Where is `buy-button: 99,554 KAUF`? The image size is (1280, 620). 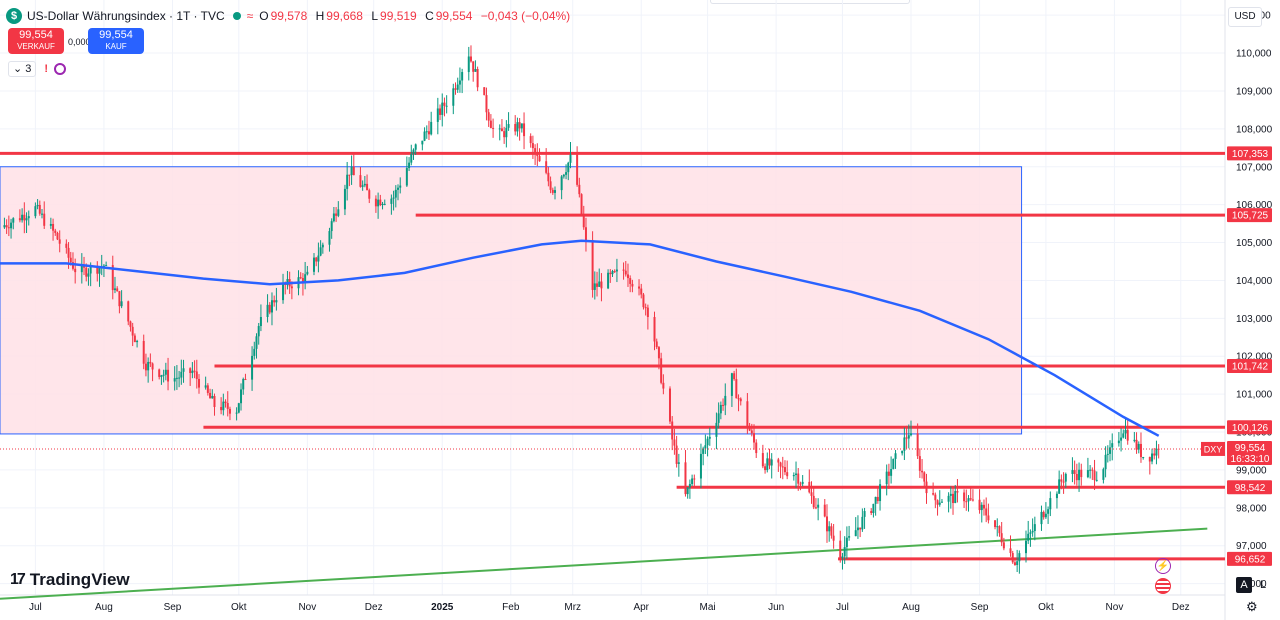 buy-button: 99,554 KAUF is located at coordinates (116, 41).